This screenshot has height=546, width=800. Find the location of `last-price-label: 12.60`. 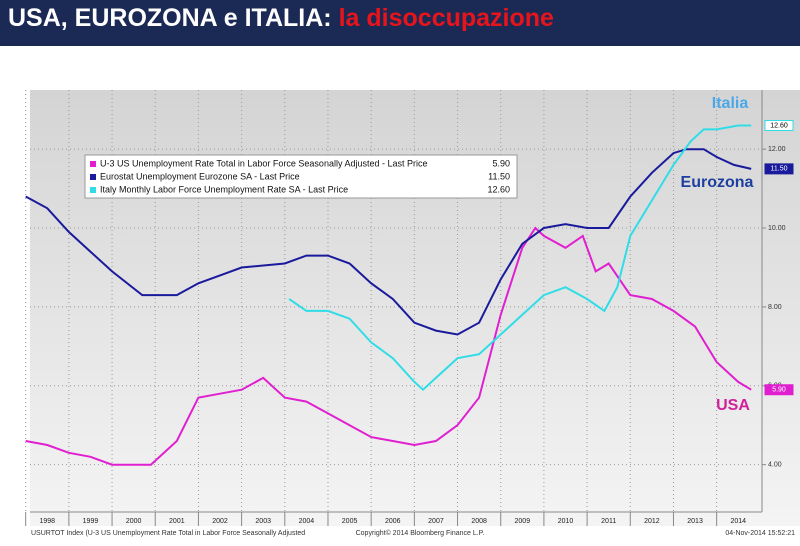

last-price-label: 12.60 is located at coordinates (779, 125).